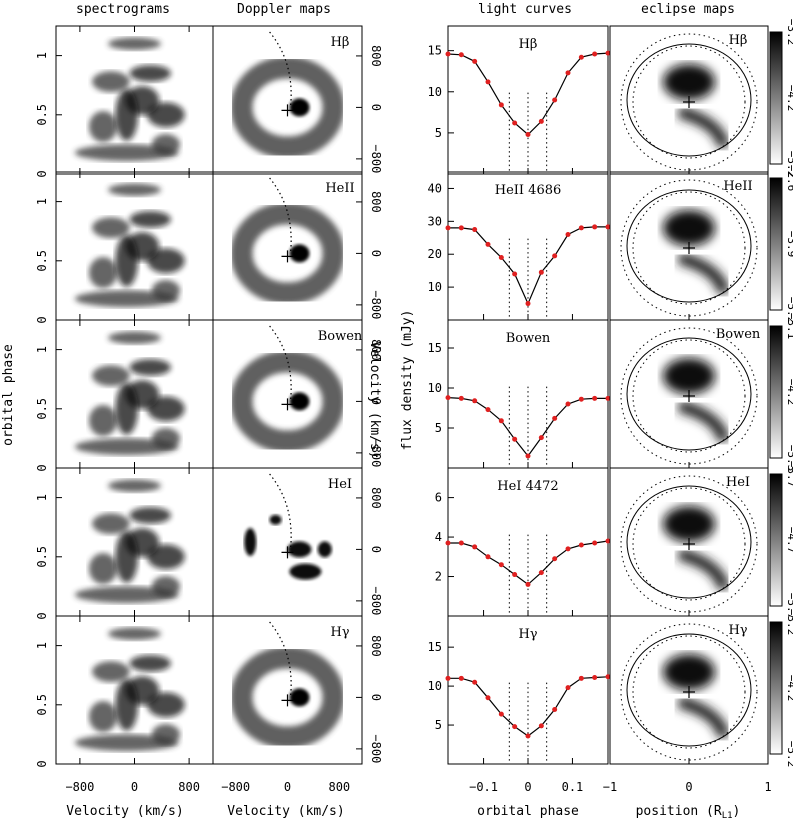  Describe the element at coordinates (688, 812) in the screenshot. I see `xlabel-position: position (RL1)` at that location.